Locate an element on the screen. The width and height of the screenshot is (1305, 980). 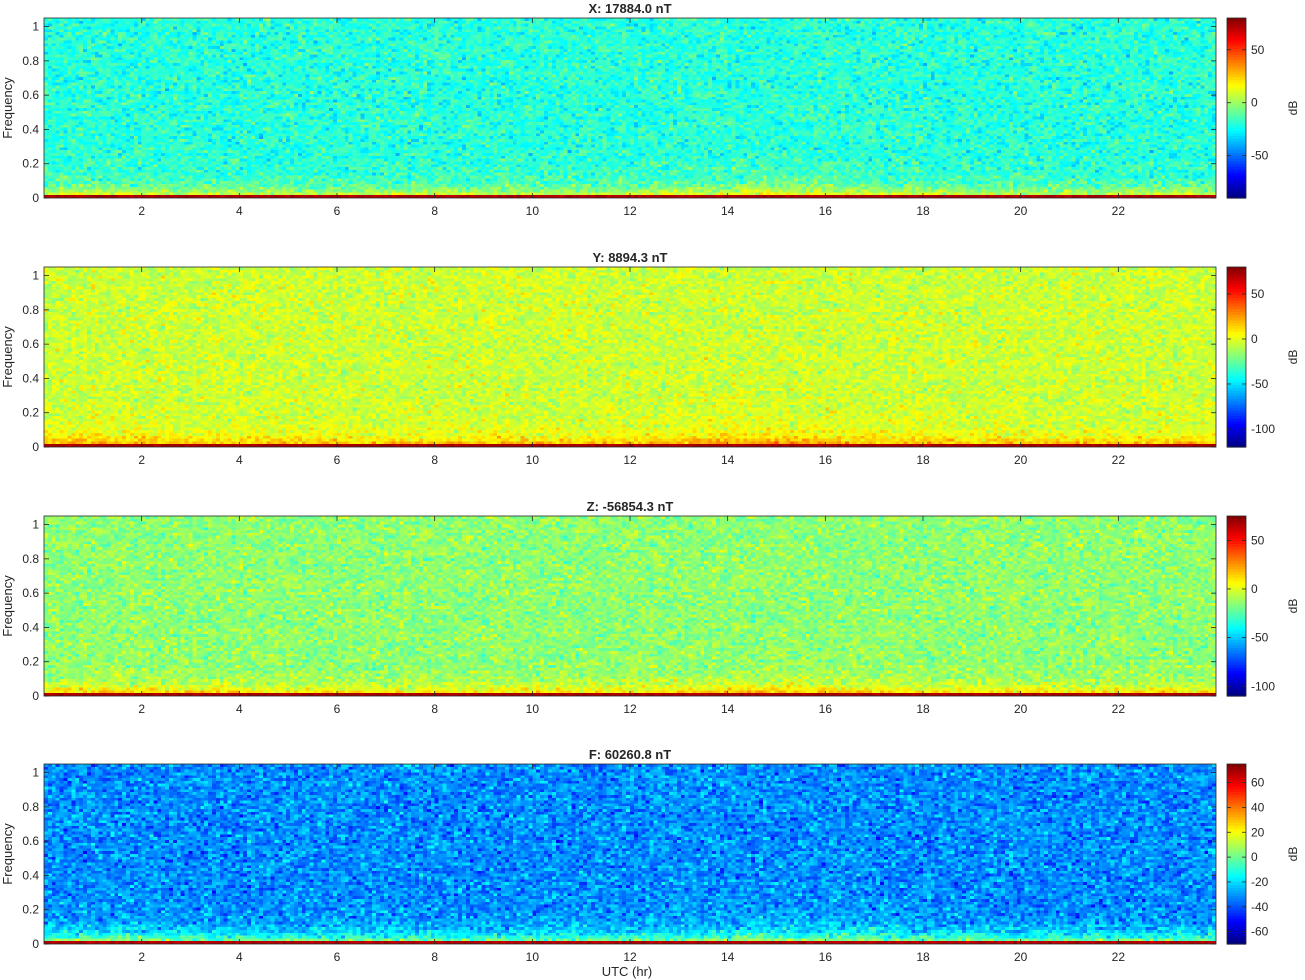
colorbar-label: dB is located at coordinates (1293, 108).